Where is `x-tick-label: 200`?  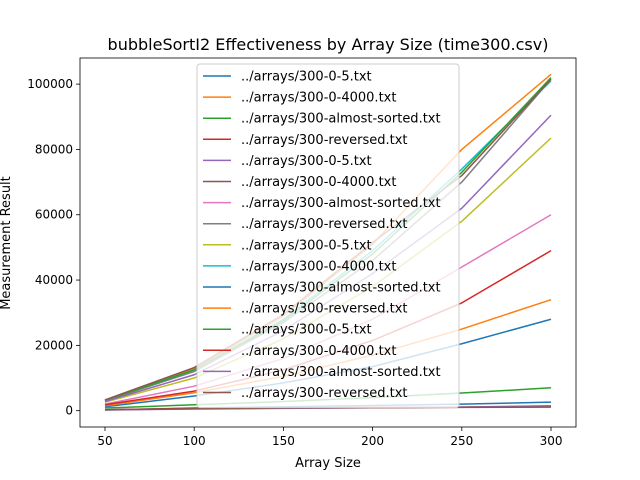 x-tick-label: 200 is located at coordinates (372, 441).